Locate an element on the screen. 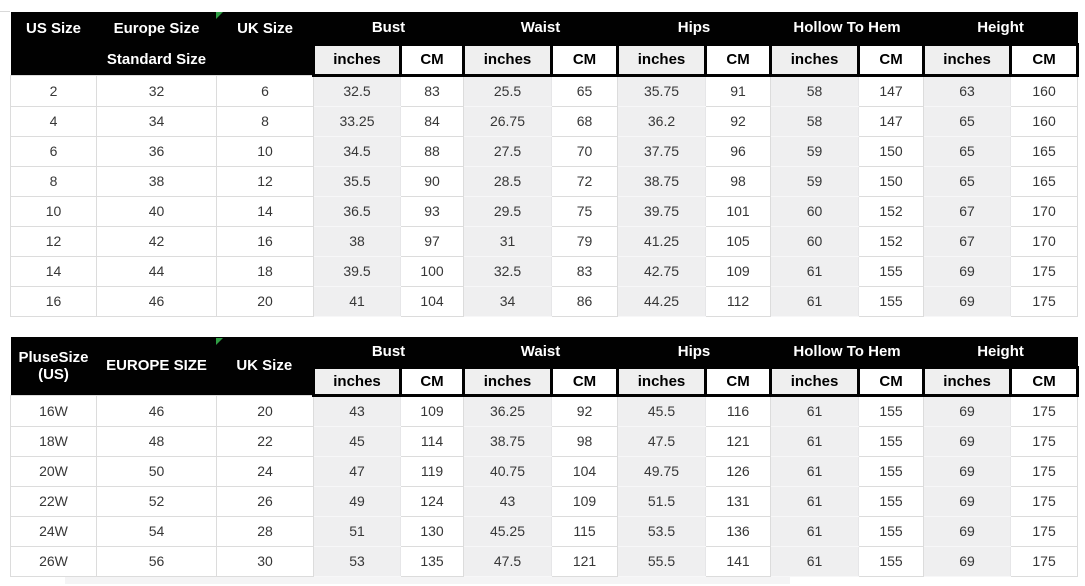 This screenshot has height=586, width=1085. hollow-inches-header: inches is located at coordinates (815, 381).